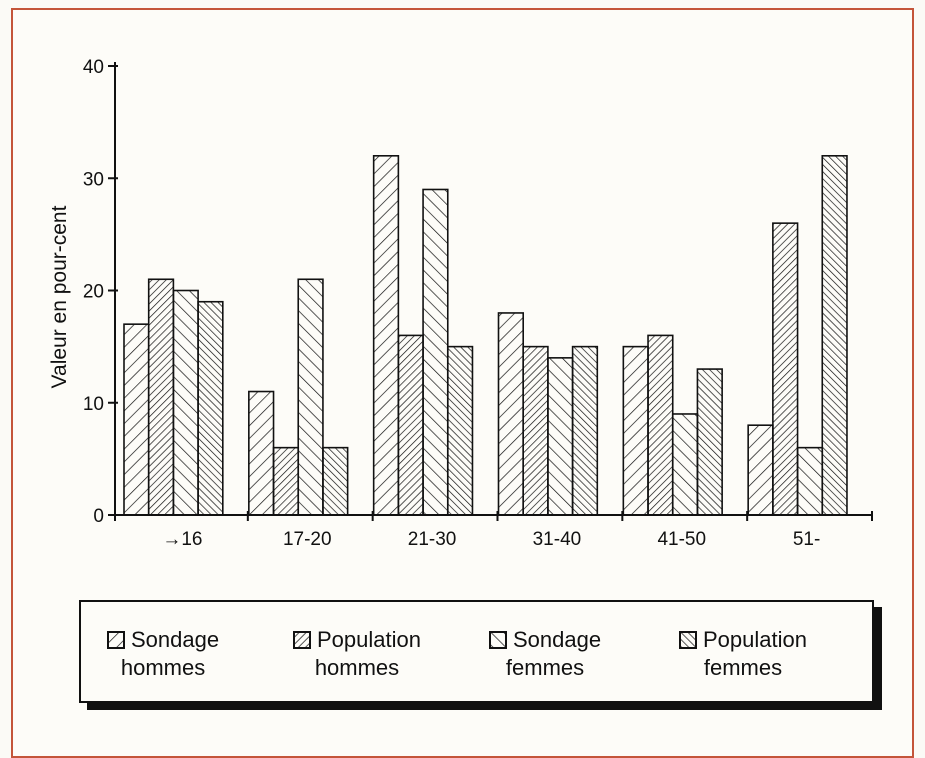 The width and height of the screenshot is (925, 758). I want to click on y-tick-label: 40, so click(93, 67).